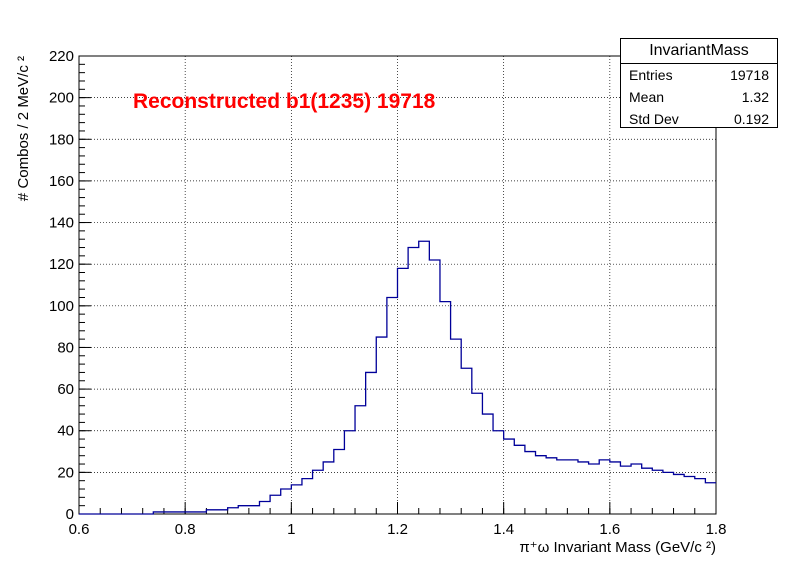 This screenshot has width=796, height=572. What do you see at coordinates (749, 75) in the screenshot?
I see `stats-entries-value: 19718` at bounding box center [749, 75].